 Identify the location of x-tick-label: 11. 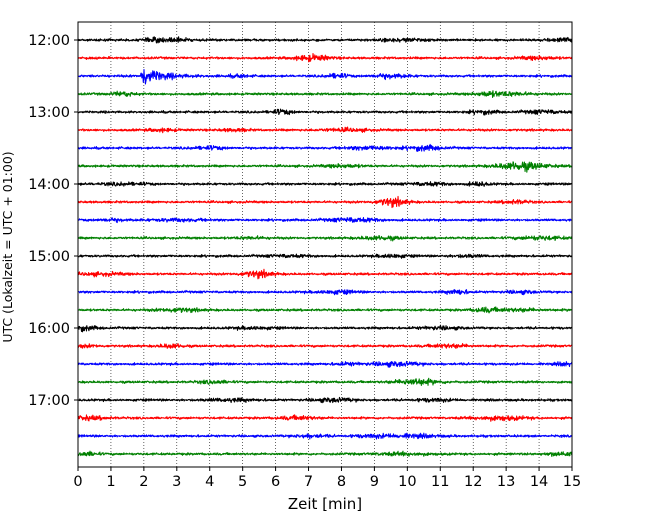
(440, 482).